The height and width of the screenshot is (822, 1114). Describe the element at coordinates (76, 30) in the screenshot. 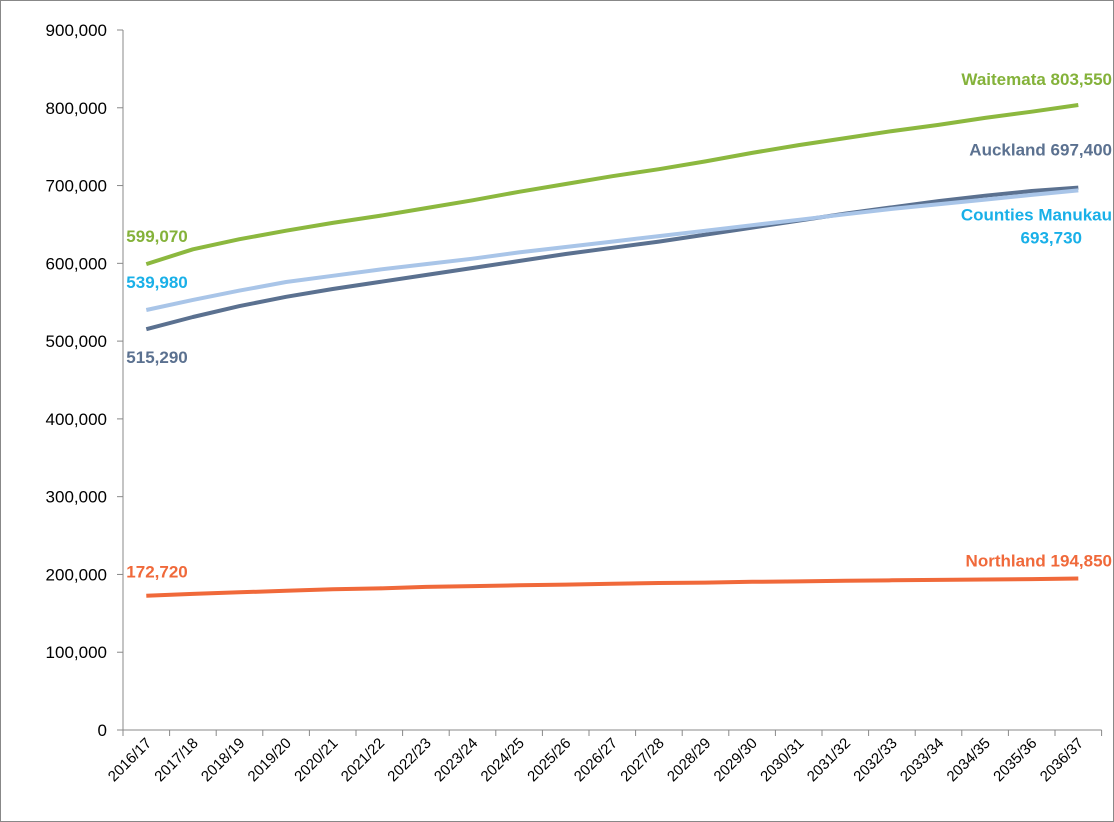

I see `y-tick-label: 900,000` at that location.